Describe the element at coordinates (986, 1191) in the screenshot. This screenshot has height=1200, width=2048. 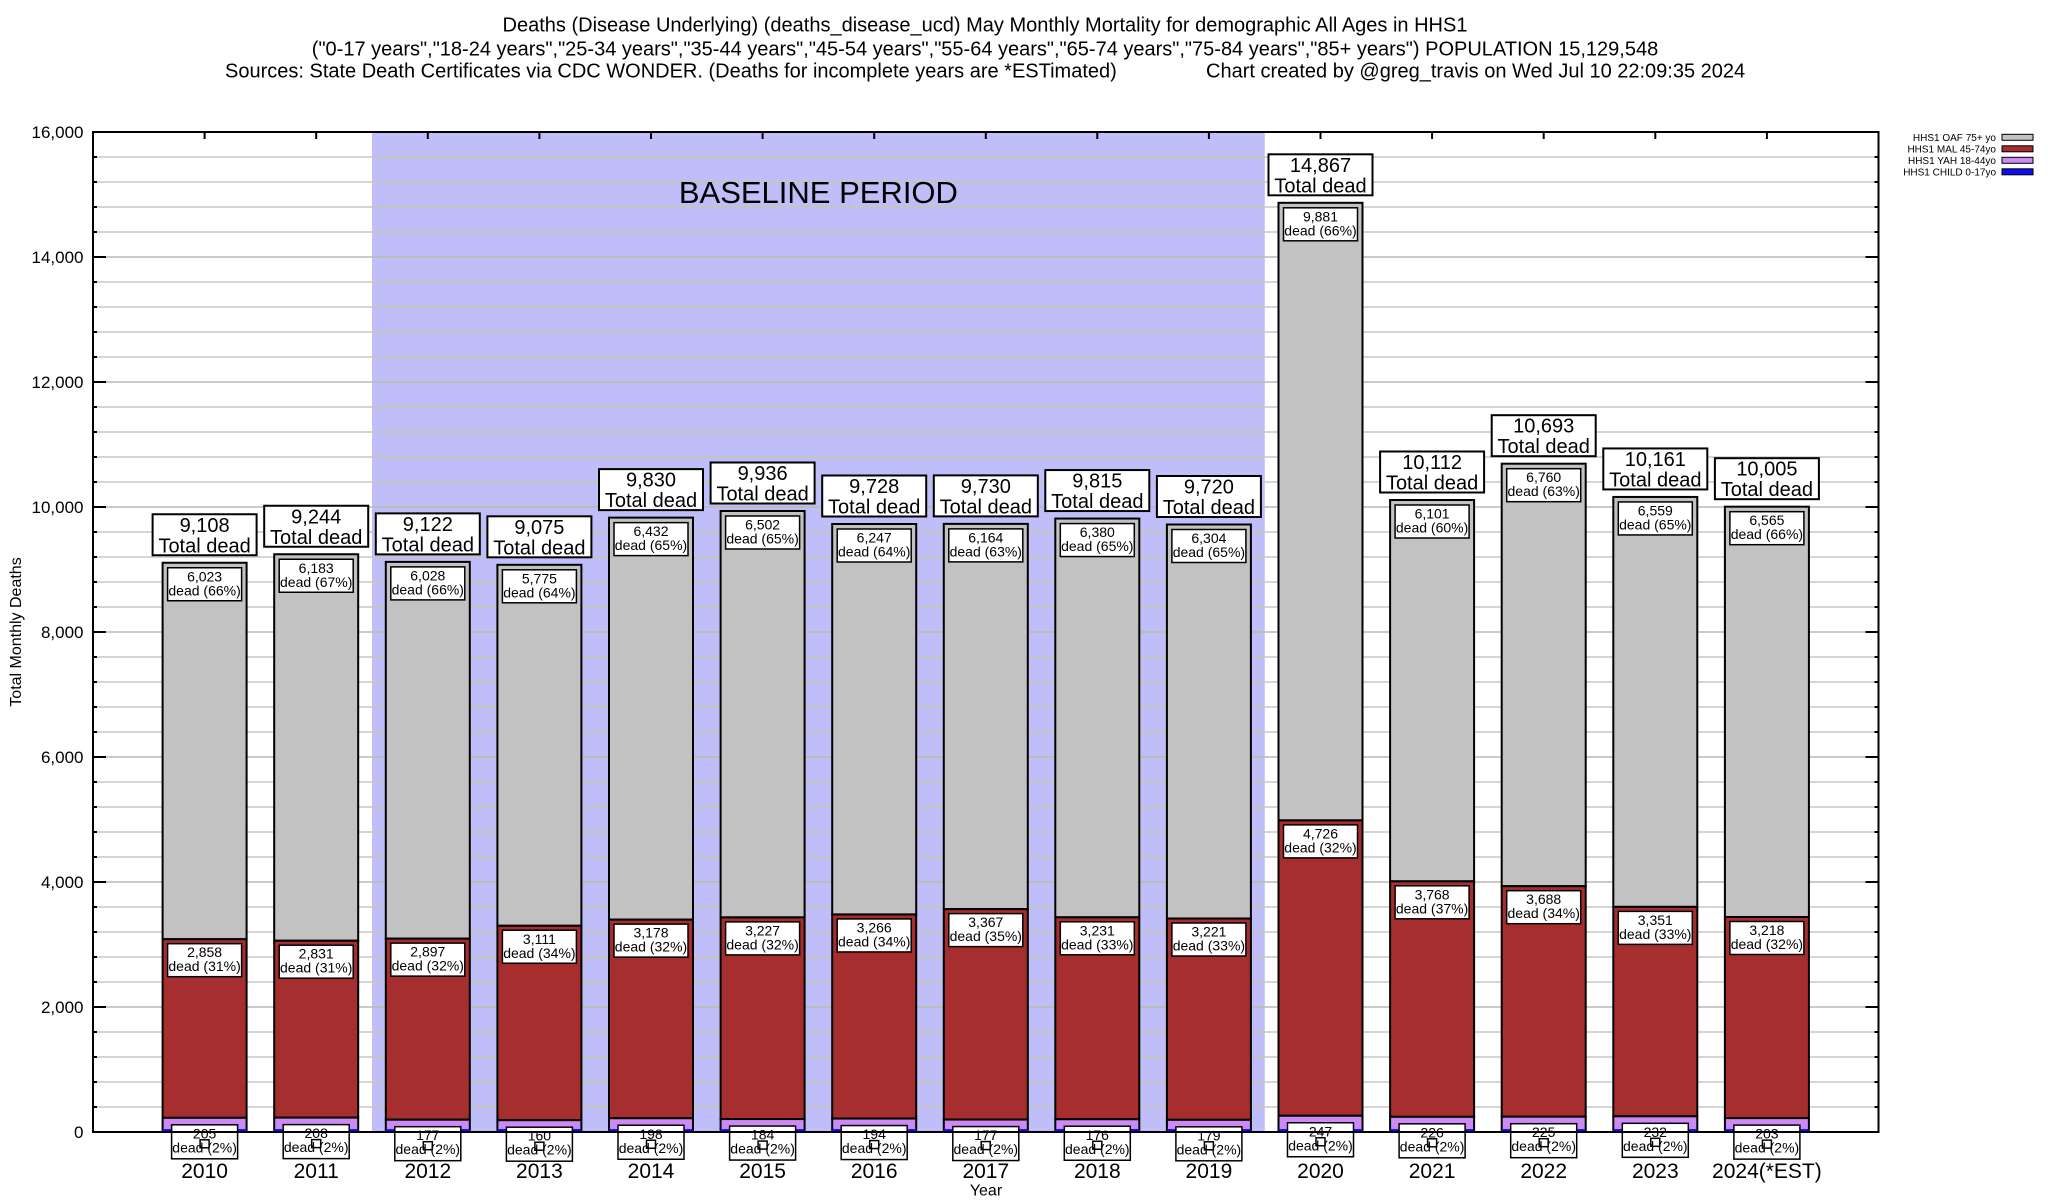
I see `svg-text: Year` at that location.